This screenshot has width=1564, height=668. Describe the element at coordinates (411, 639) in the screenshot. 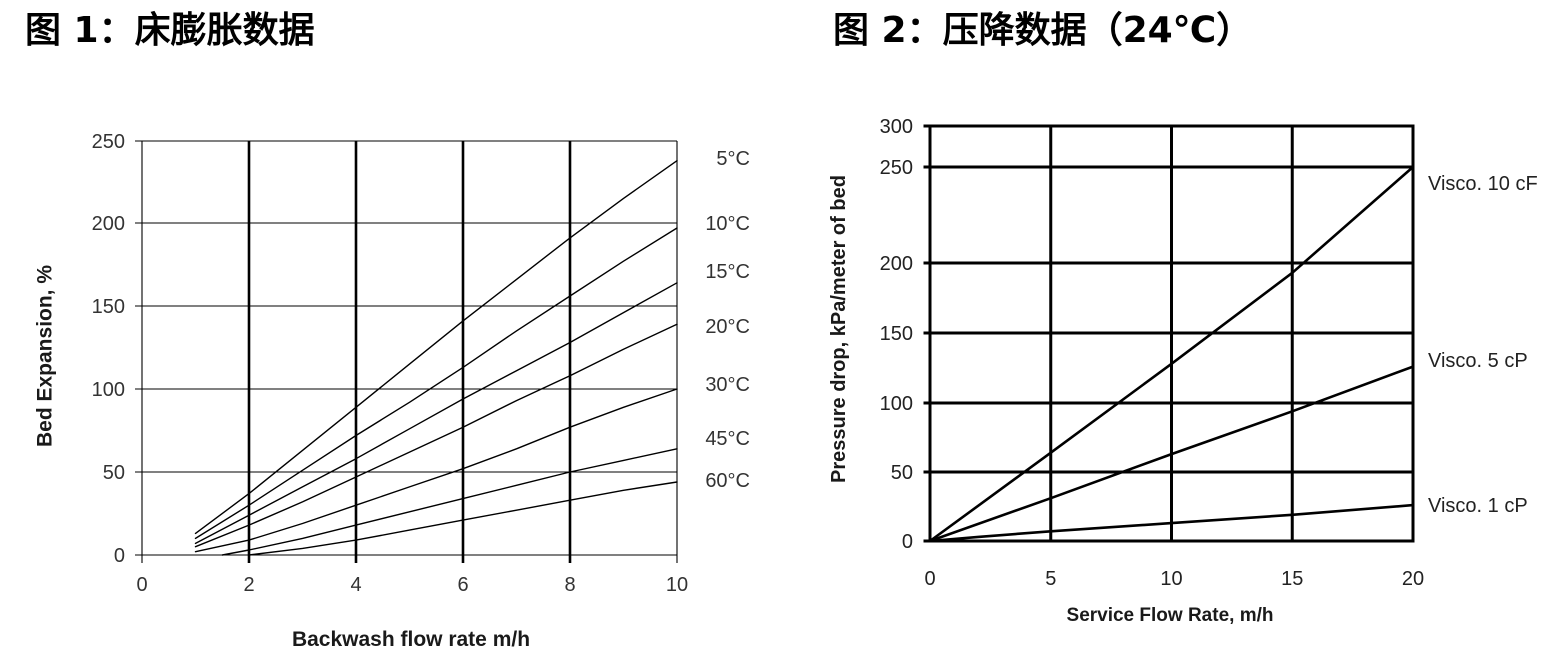

I see `x-axis-label: Backwash flow rate m/h` at that location.